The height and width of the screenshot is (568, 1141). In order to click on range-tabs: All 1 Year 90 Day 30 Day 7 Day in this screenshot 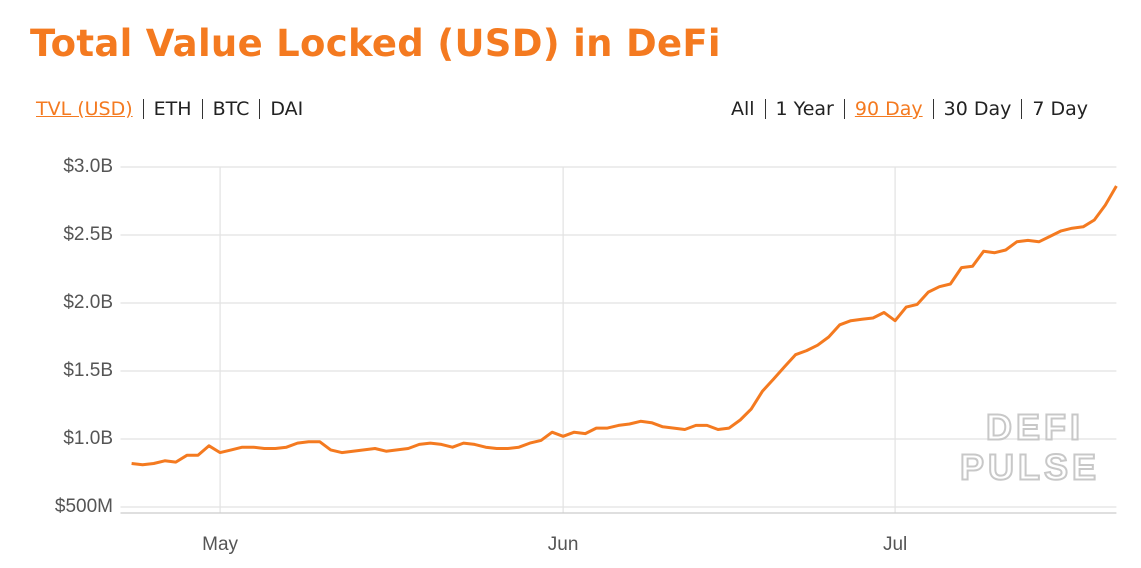, I will do `click(909, 109)`.